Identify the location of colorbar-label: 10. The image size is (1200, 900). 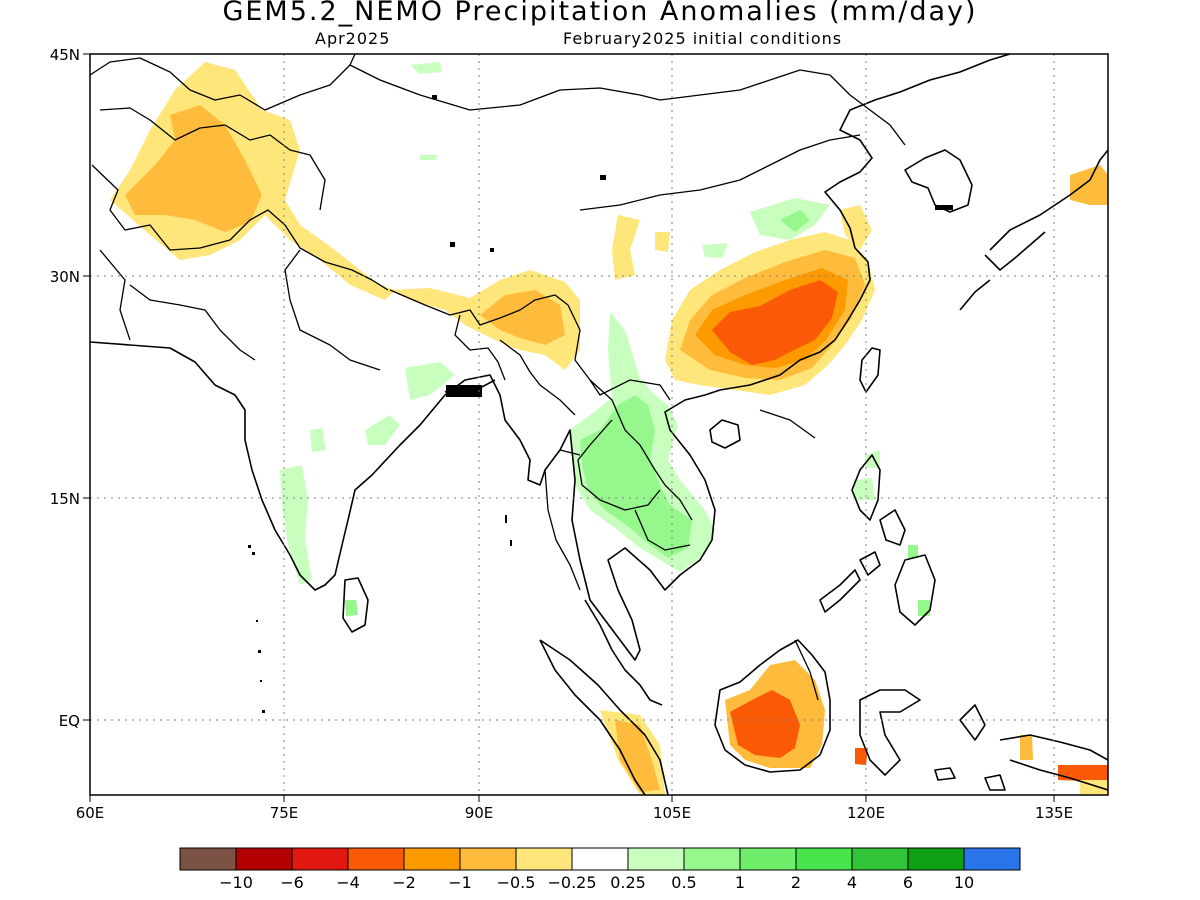
(964, 882).